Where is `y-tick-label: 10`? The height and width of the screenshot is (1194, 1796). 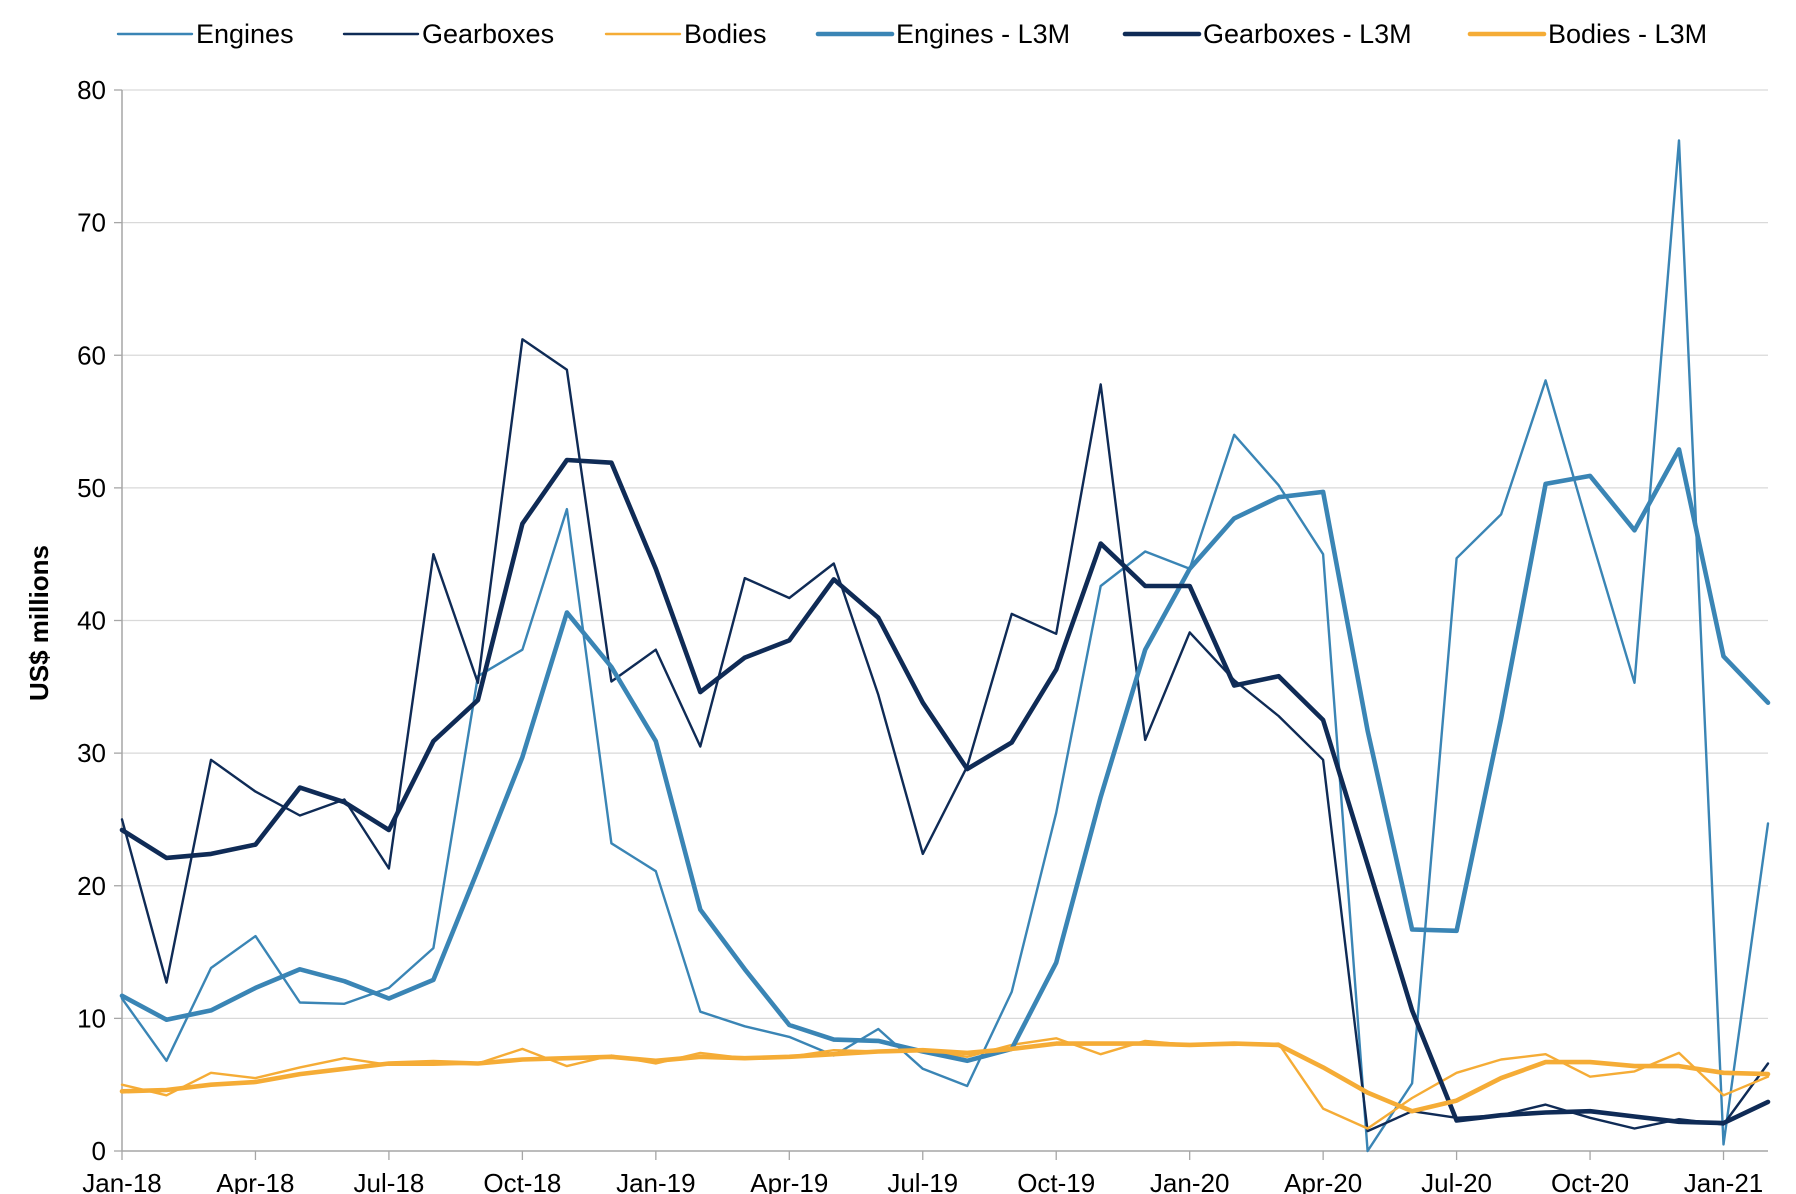
y-tick-label: 10 is located at coordinates (91, 1018).